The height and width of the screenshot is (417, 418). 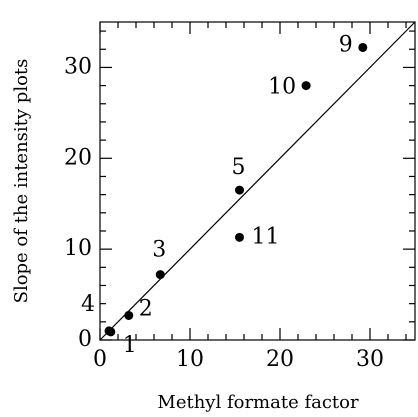 What do you see at coordinates (370, 359) in the screenshot?
I see `x-tick-label: 30` at bounding box center [370, 359].